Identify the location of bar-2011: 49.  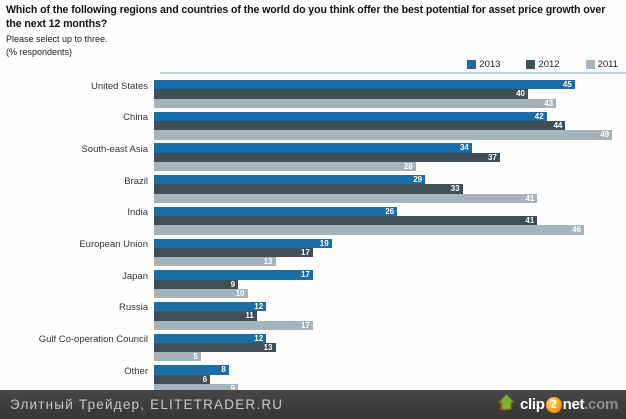
(383, 135).